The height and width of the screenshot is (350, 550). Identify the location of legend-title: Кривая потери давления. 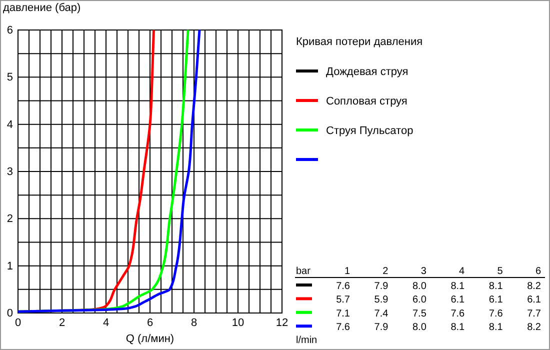
(359, 42).